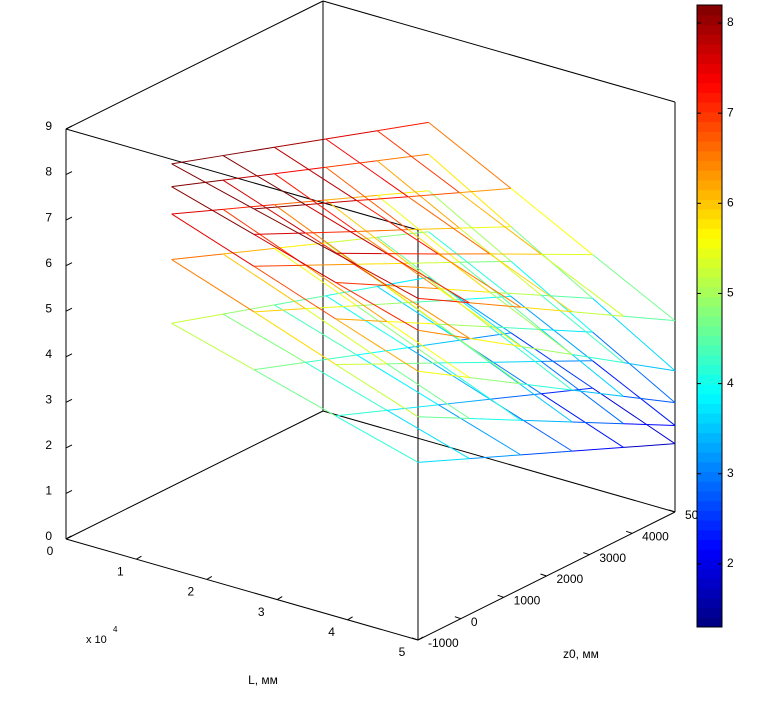 This screenshot has width=779, height=709. Describe the element at coordinates (120, 571) in the screenshot. I see `x-tick-label: 1` at that location.